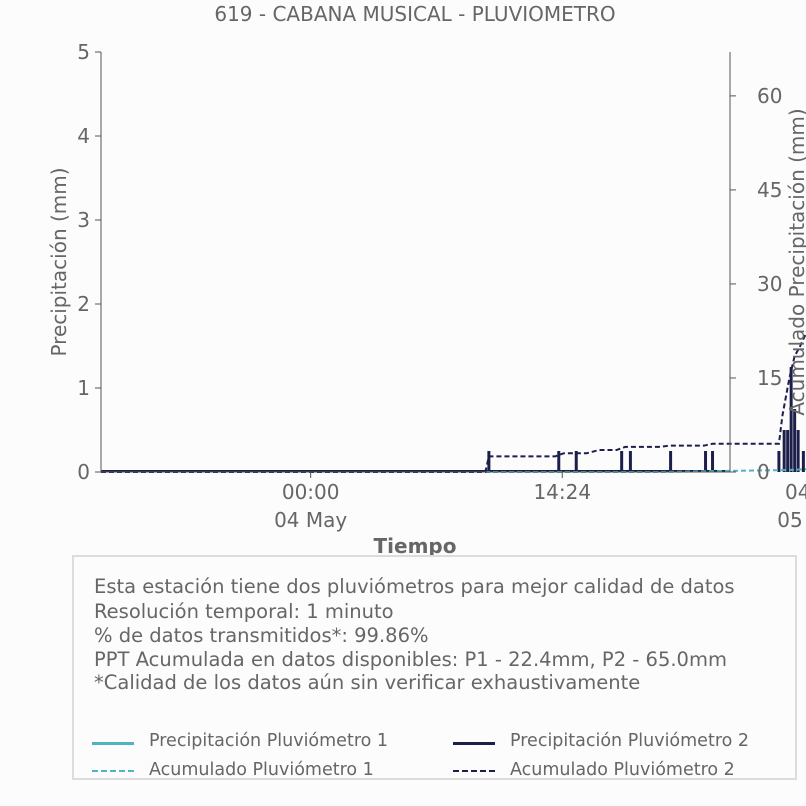  Describe the element at coordinates (756, 284) in the screenshot. I see `right-axis-ticks: 0 15 30 45 60` at that location.